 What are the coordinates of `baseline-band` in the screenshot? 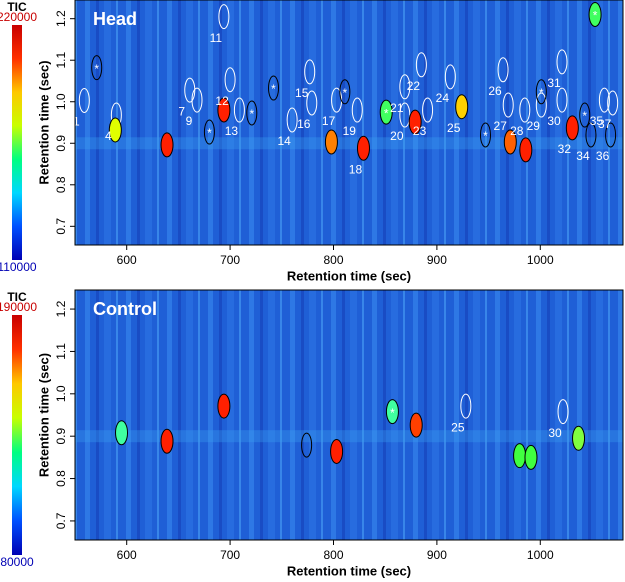 It's located at (349, 143).